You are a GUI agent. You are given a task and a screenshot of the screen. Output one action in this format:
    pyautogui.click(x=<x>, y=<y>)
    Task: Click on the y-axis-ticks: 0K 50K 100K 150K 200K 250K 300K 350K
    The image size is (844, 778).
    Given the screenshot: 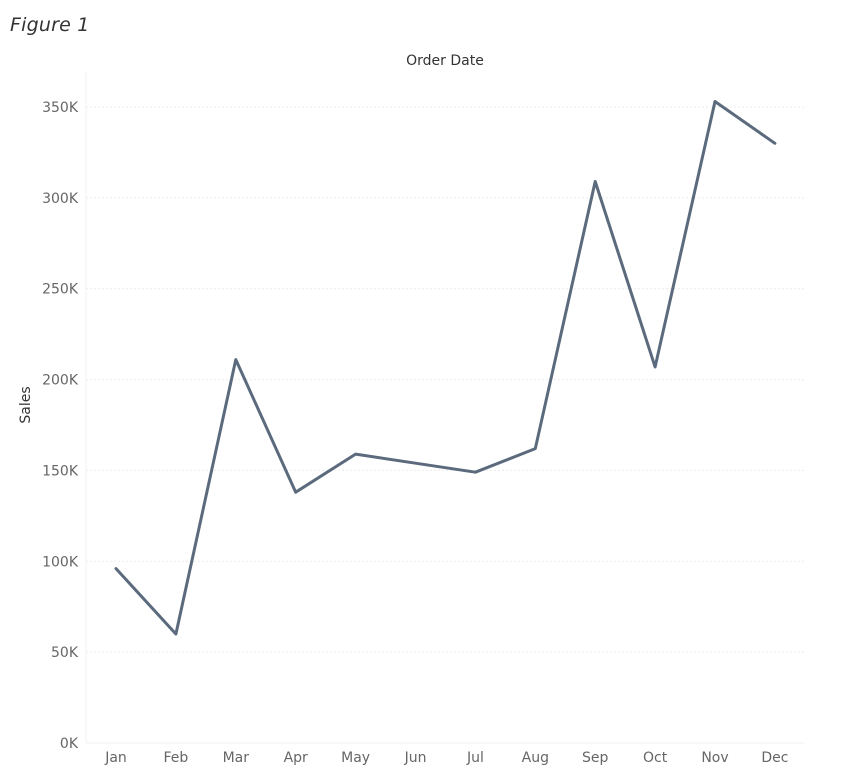 What is the action you would take?
    pyautogui.click(x=60, y=426)
    